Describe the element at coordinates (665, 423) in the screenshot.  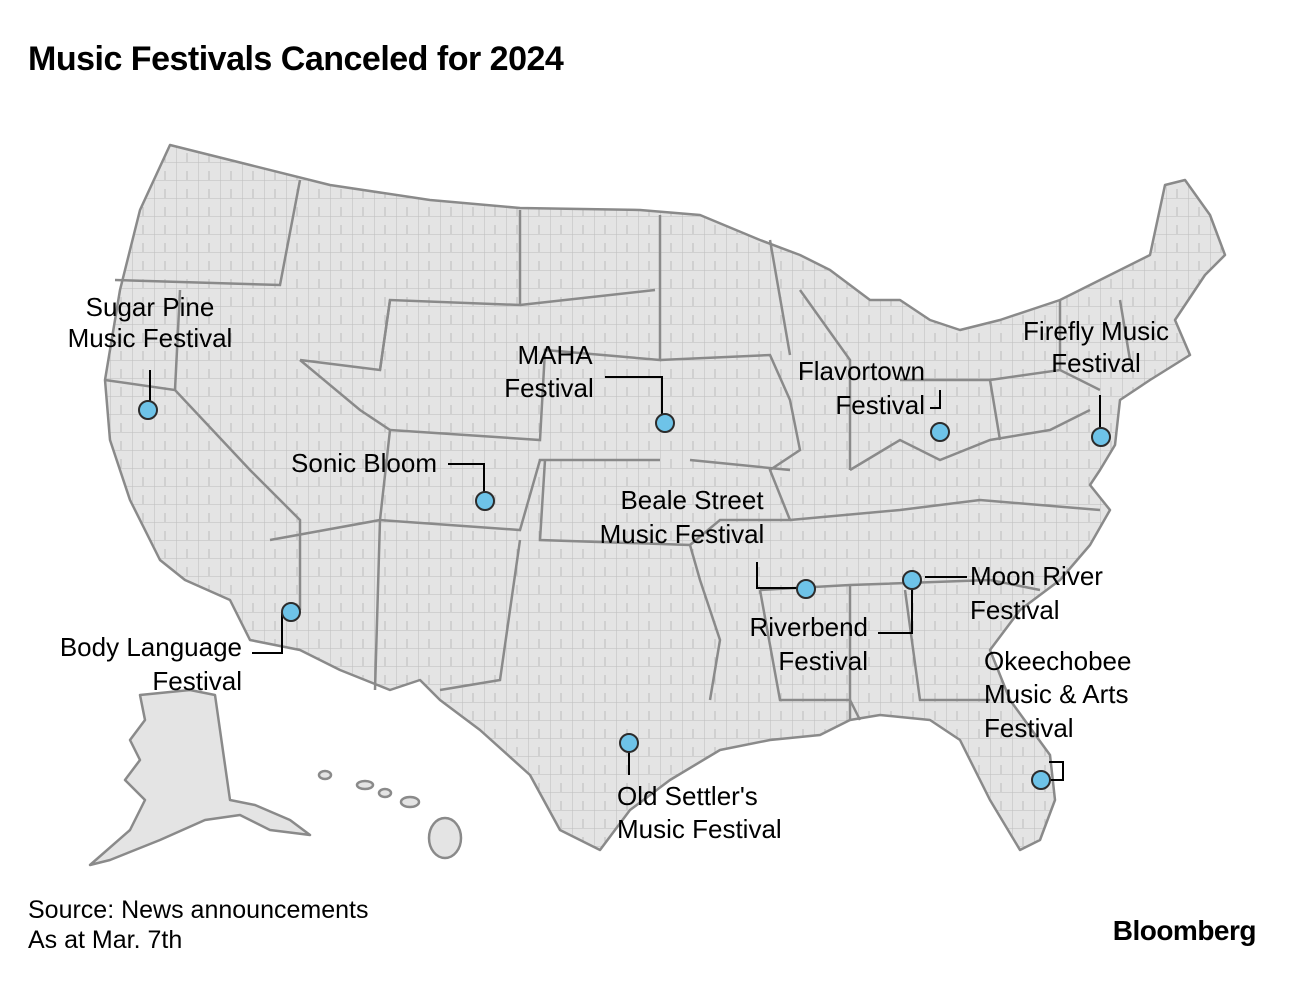
I see `marker-maha` at that location.